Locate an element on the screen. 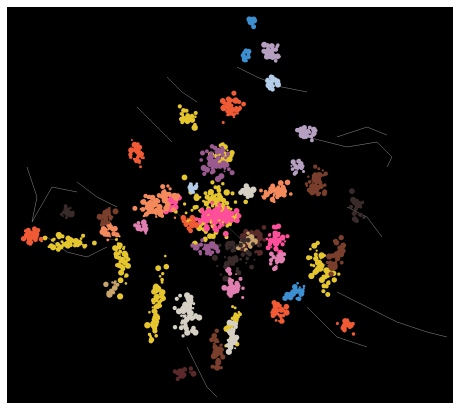  edge is located at coordinates (235, 233).